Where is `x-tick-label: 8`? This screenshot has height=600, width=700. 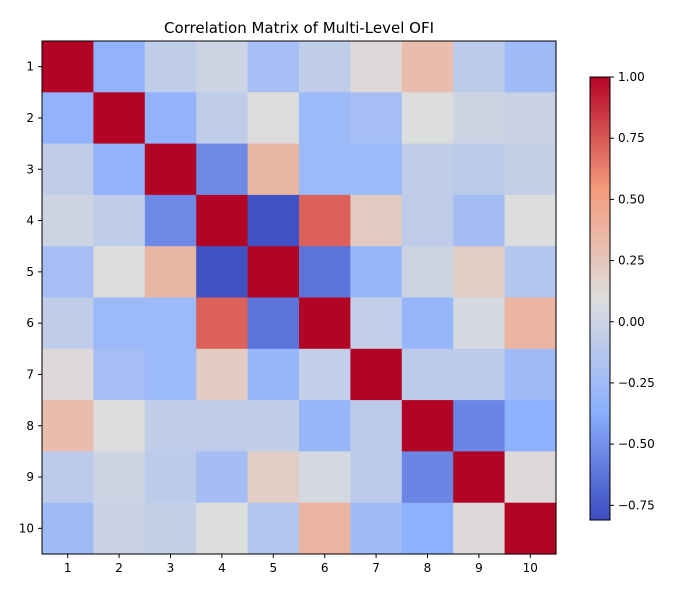
x-tick-label: 8 is located at coordinates (428, 568).